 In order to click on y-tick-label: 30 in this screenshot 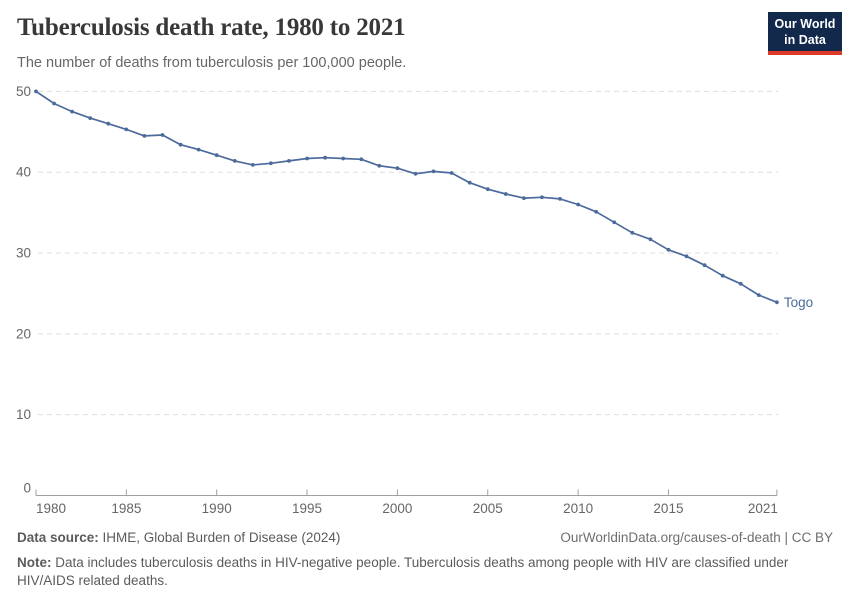, I will do `click(23, 253)`.